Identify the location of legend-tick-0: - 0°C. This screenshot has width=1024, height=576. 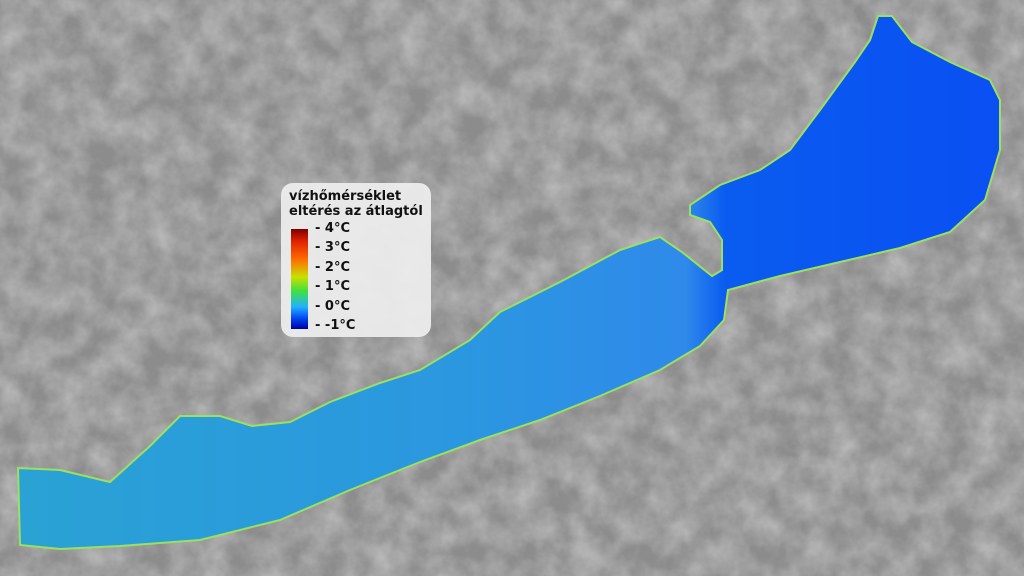
(333, 306).